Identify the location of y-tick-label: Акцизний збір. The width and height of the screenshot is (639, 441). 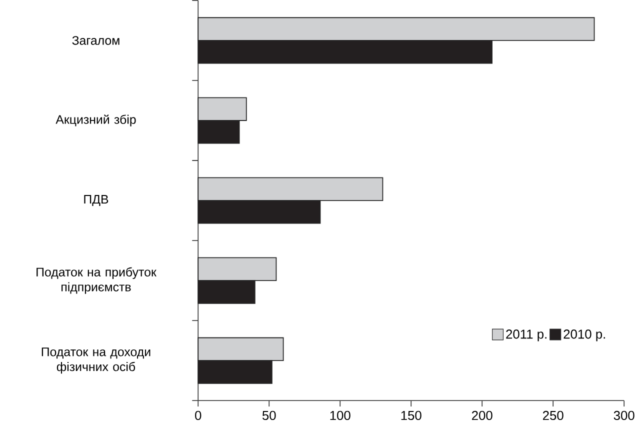
(96, 120).